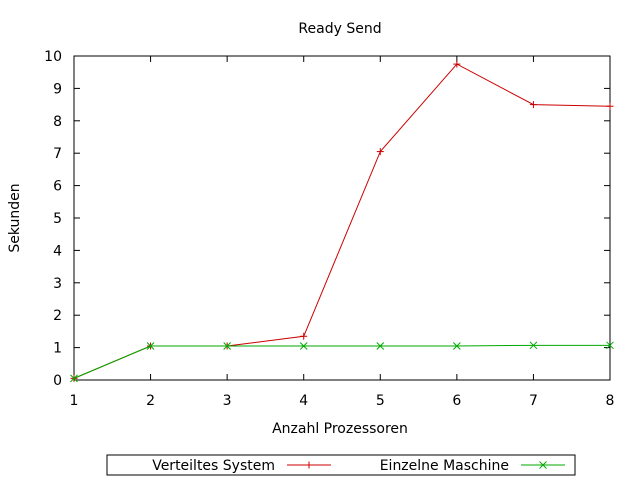  Describe the element at coordinates (444, 466) in the screenshot. I see `legend-label: Einzelne Maschine` at that location.